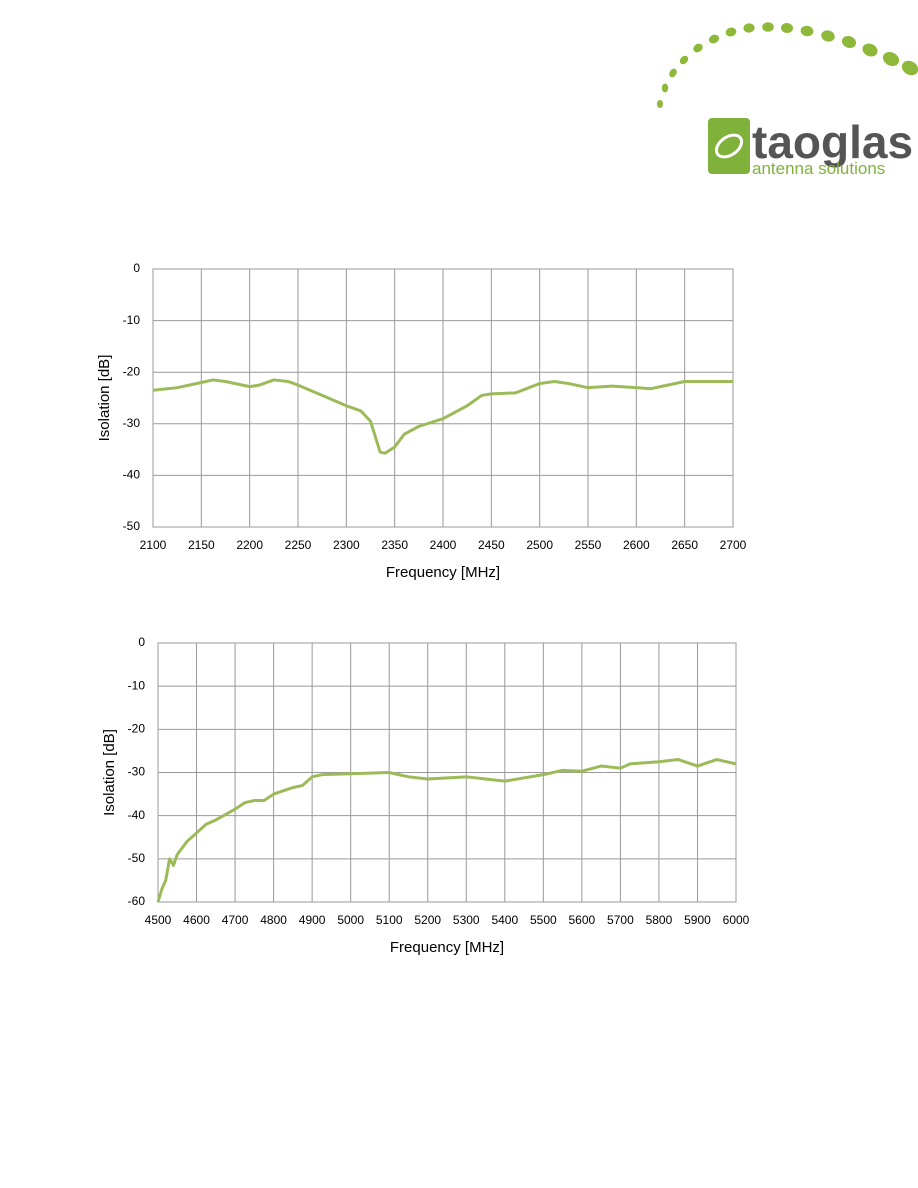 Image resolution: width=918 pixels, height=1188 pixels. Describe the element at coordinates (620, 920) in the screenshot. I see `x-tick-label: 5700` at that location.